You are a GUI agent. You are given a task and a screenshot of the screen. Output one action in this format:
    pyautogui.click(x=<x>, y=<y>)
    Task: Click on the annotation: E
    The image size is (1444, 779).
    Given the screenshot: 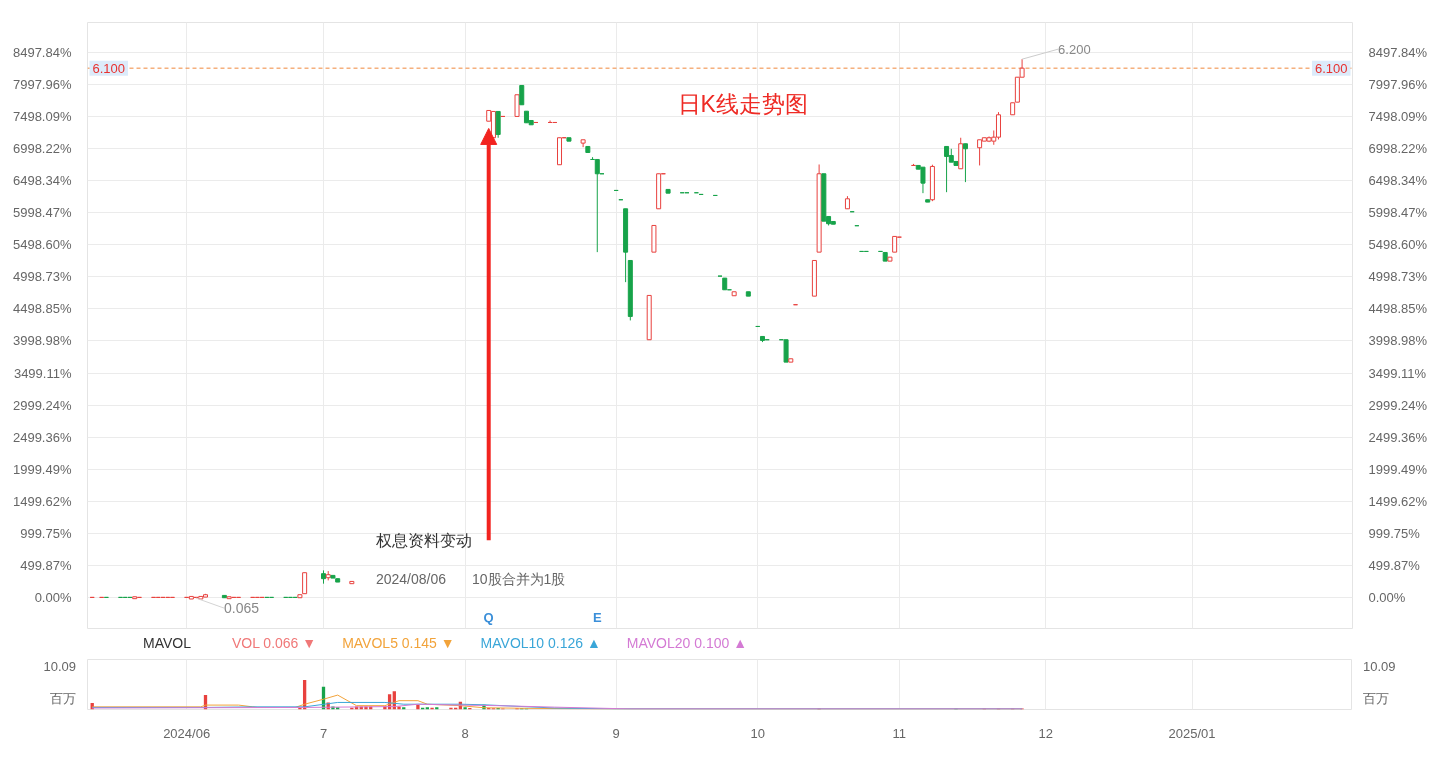 What is the action you would take?
    pyautogui.click(x=597, y=618)
    